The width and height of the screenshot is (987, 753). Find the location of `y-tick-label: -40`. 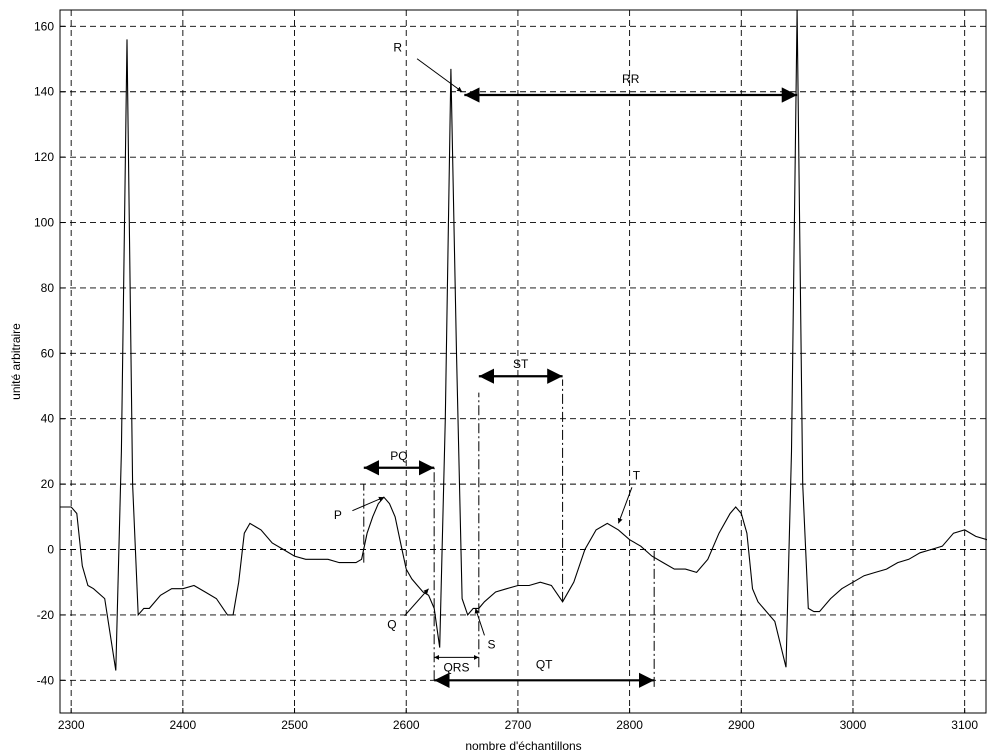

y-tick-label: -40 is located at coordinates (46, 680).